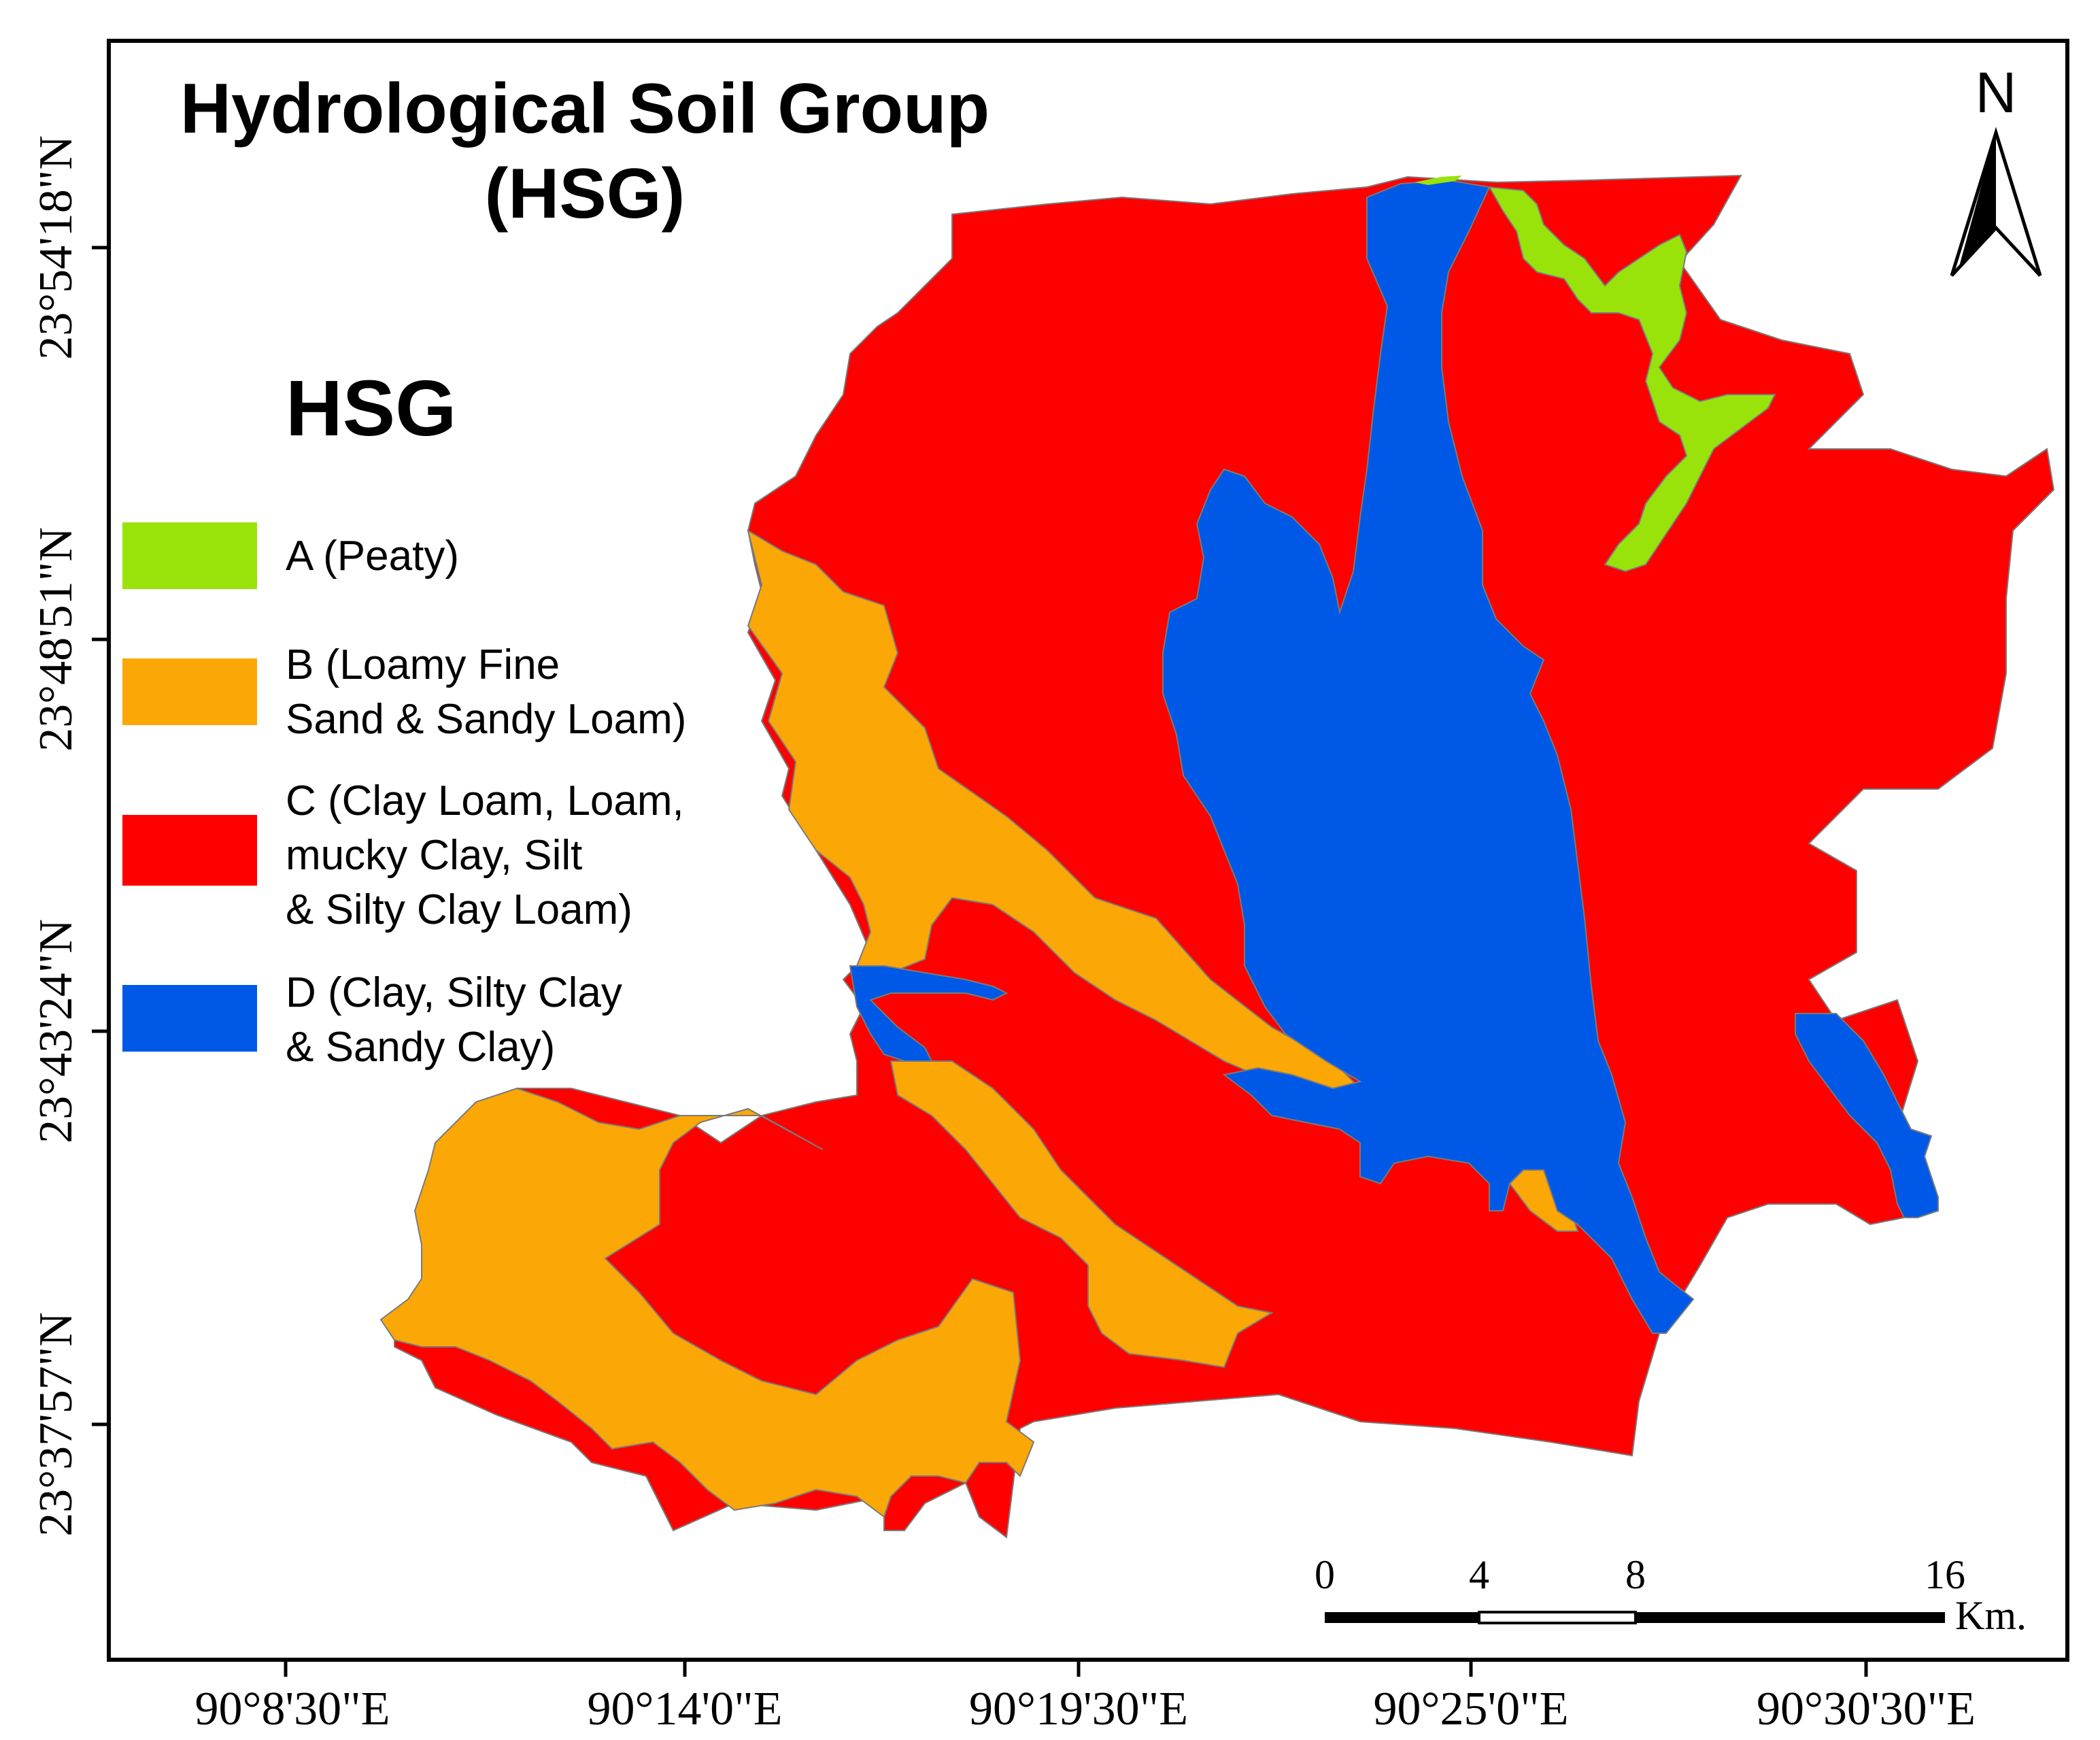 The height and width of the screenshot is (1740, 2100). Describe the element at coordinates (434, 855) in the screenshot. I see `legend-label-c-line2: mucky Clay, Silt` at that location.